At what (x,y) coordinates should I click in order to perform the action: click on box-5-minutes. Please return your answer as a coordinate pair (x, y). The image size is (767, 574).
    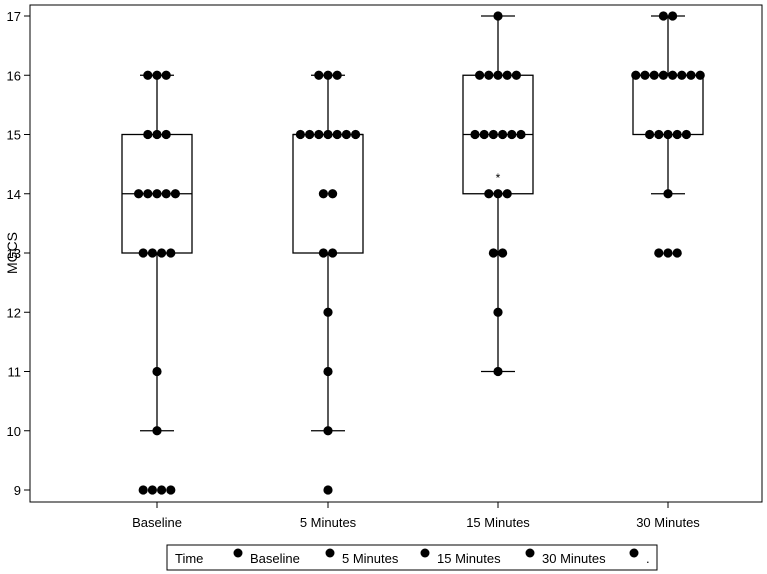
    Looking at the image, I should click on (328, 253).